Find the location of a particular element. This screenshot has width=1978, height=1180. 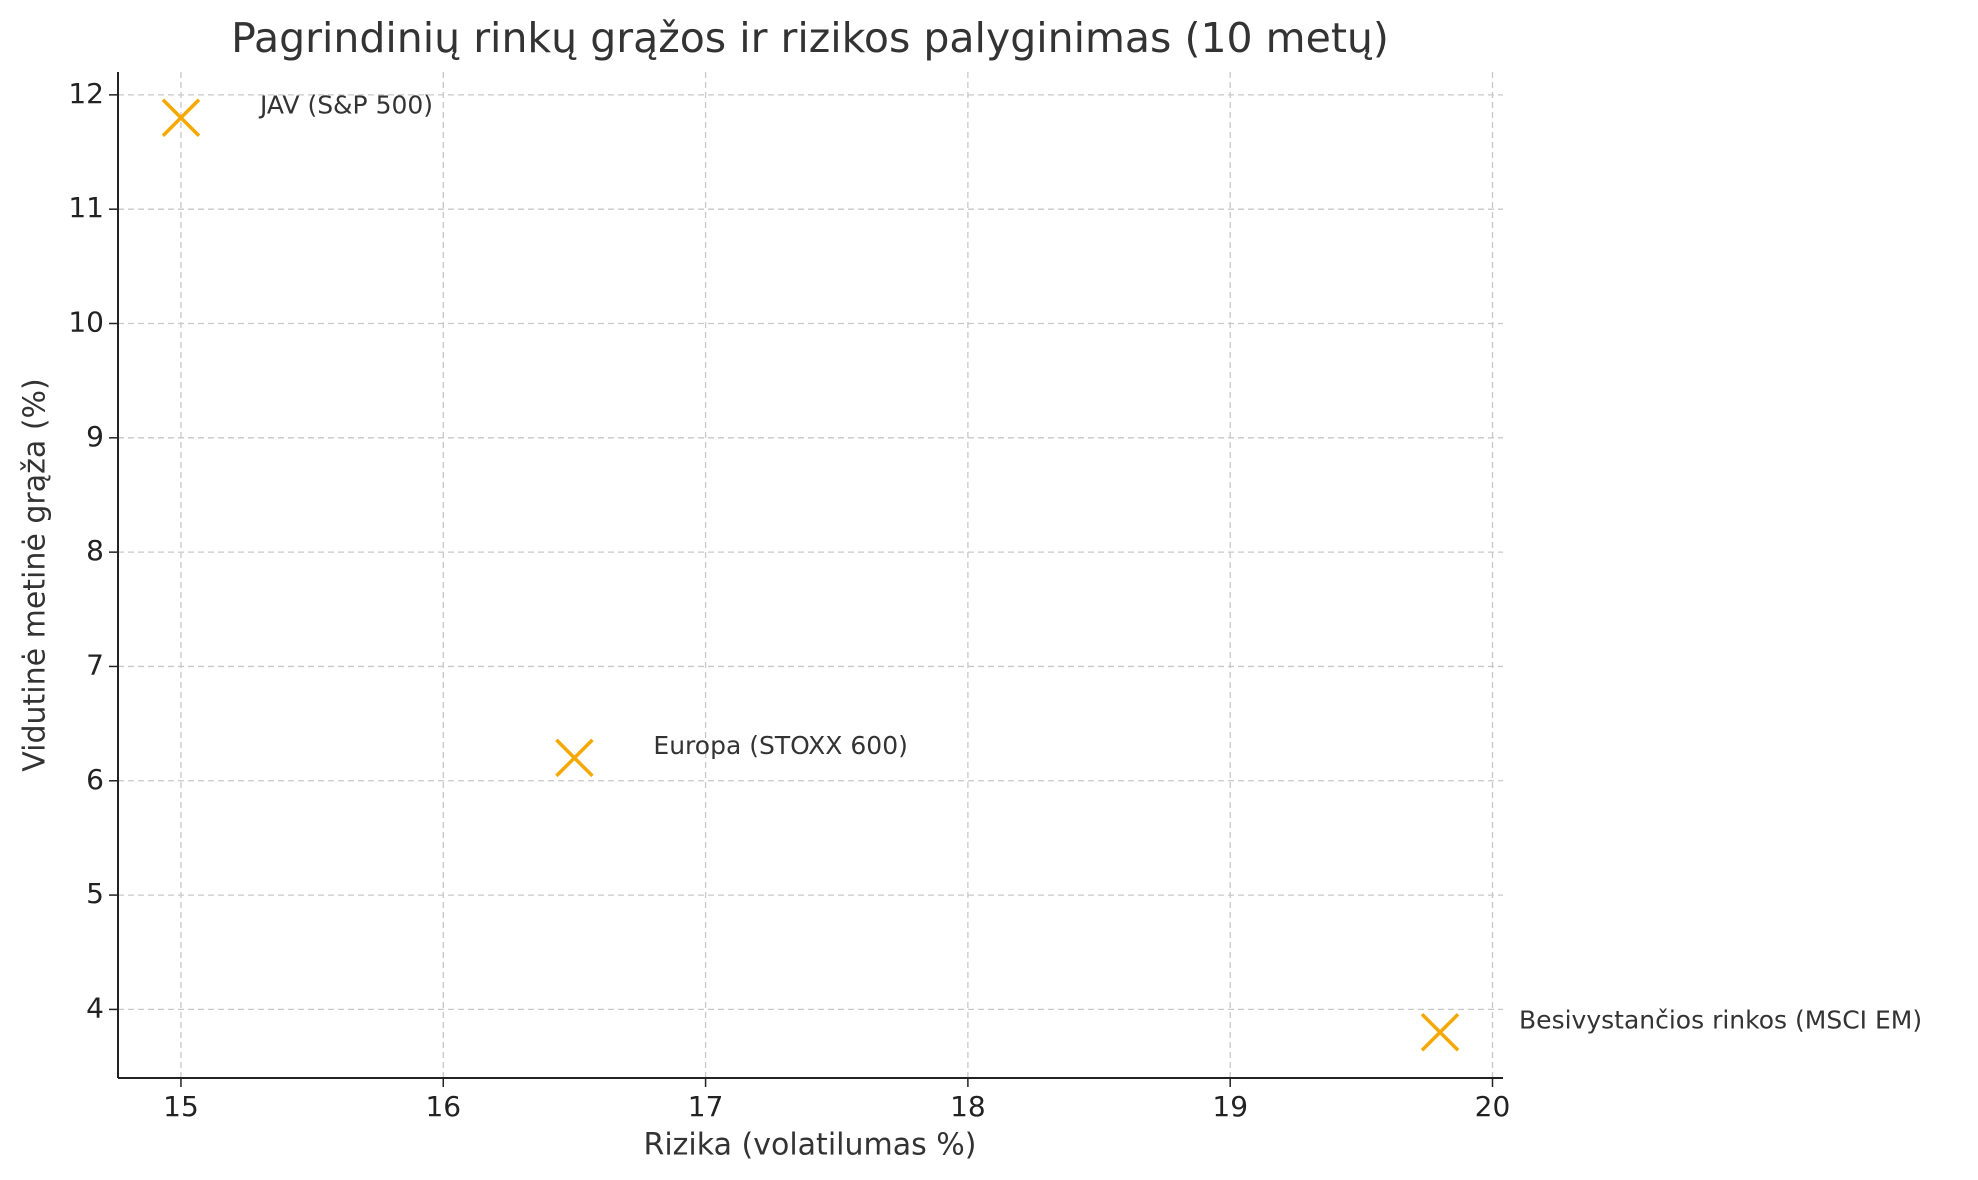

y-tick-label: 11 is located at coordinates (86, 207).